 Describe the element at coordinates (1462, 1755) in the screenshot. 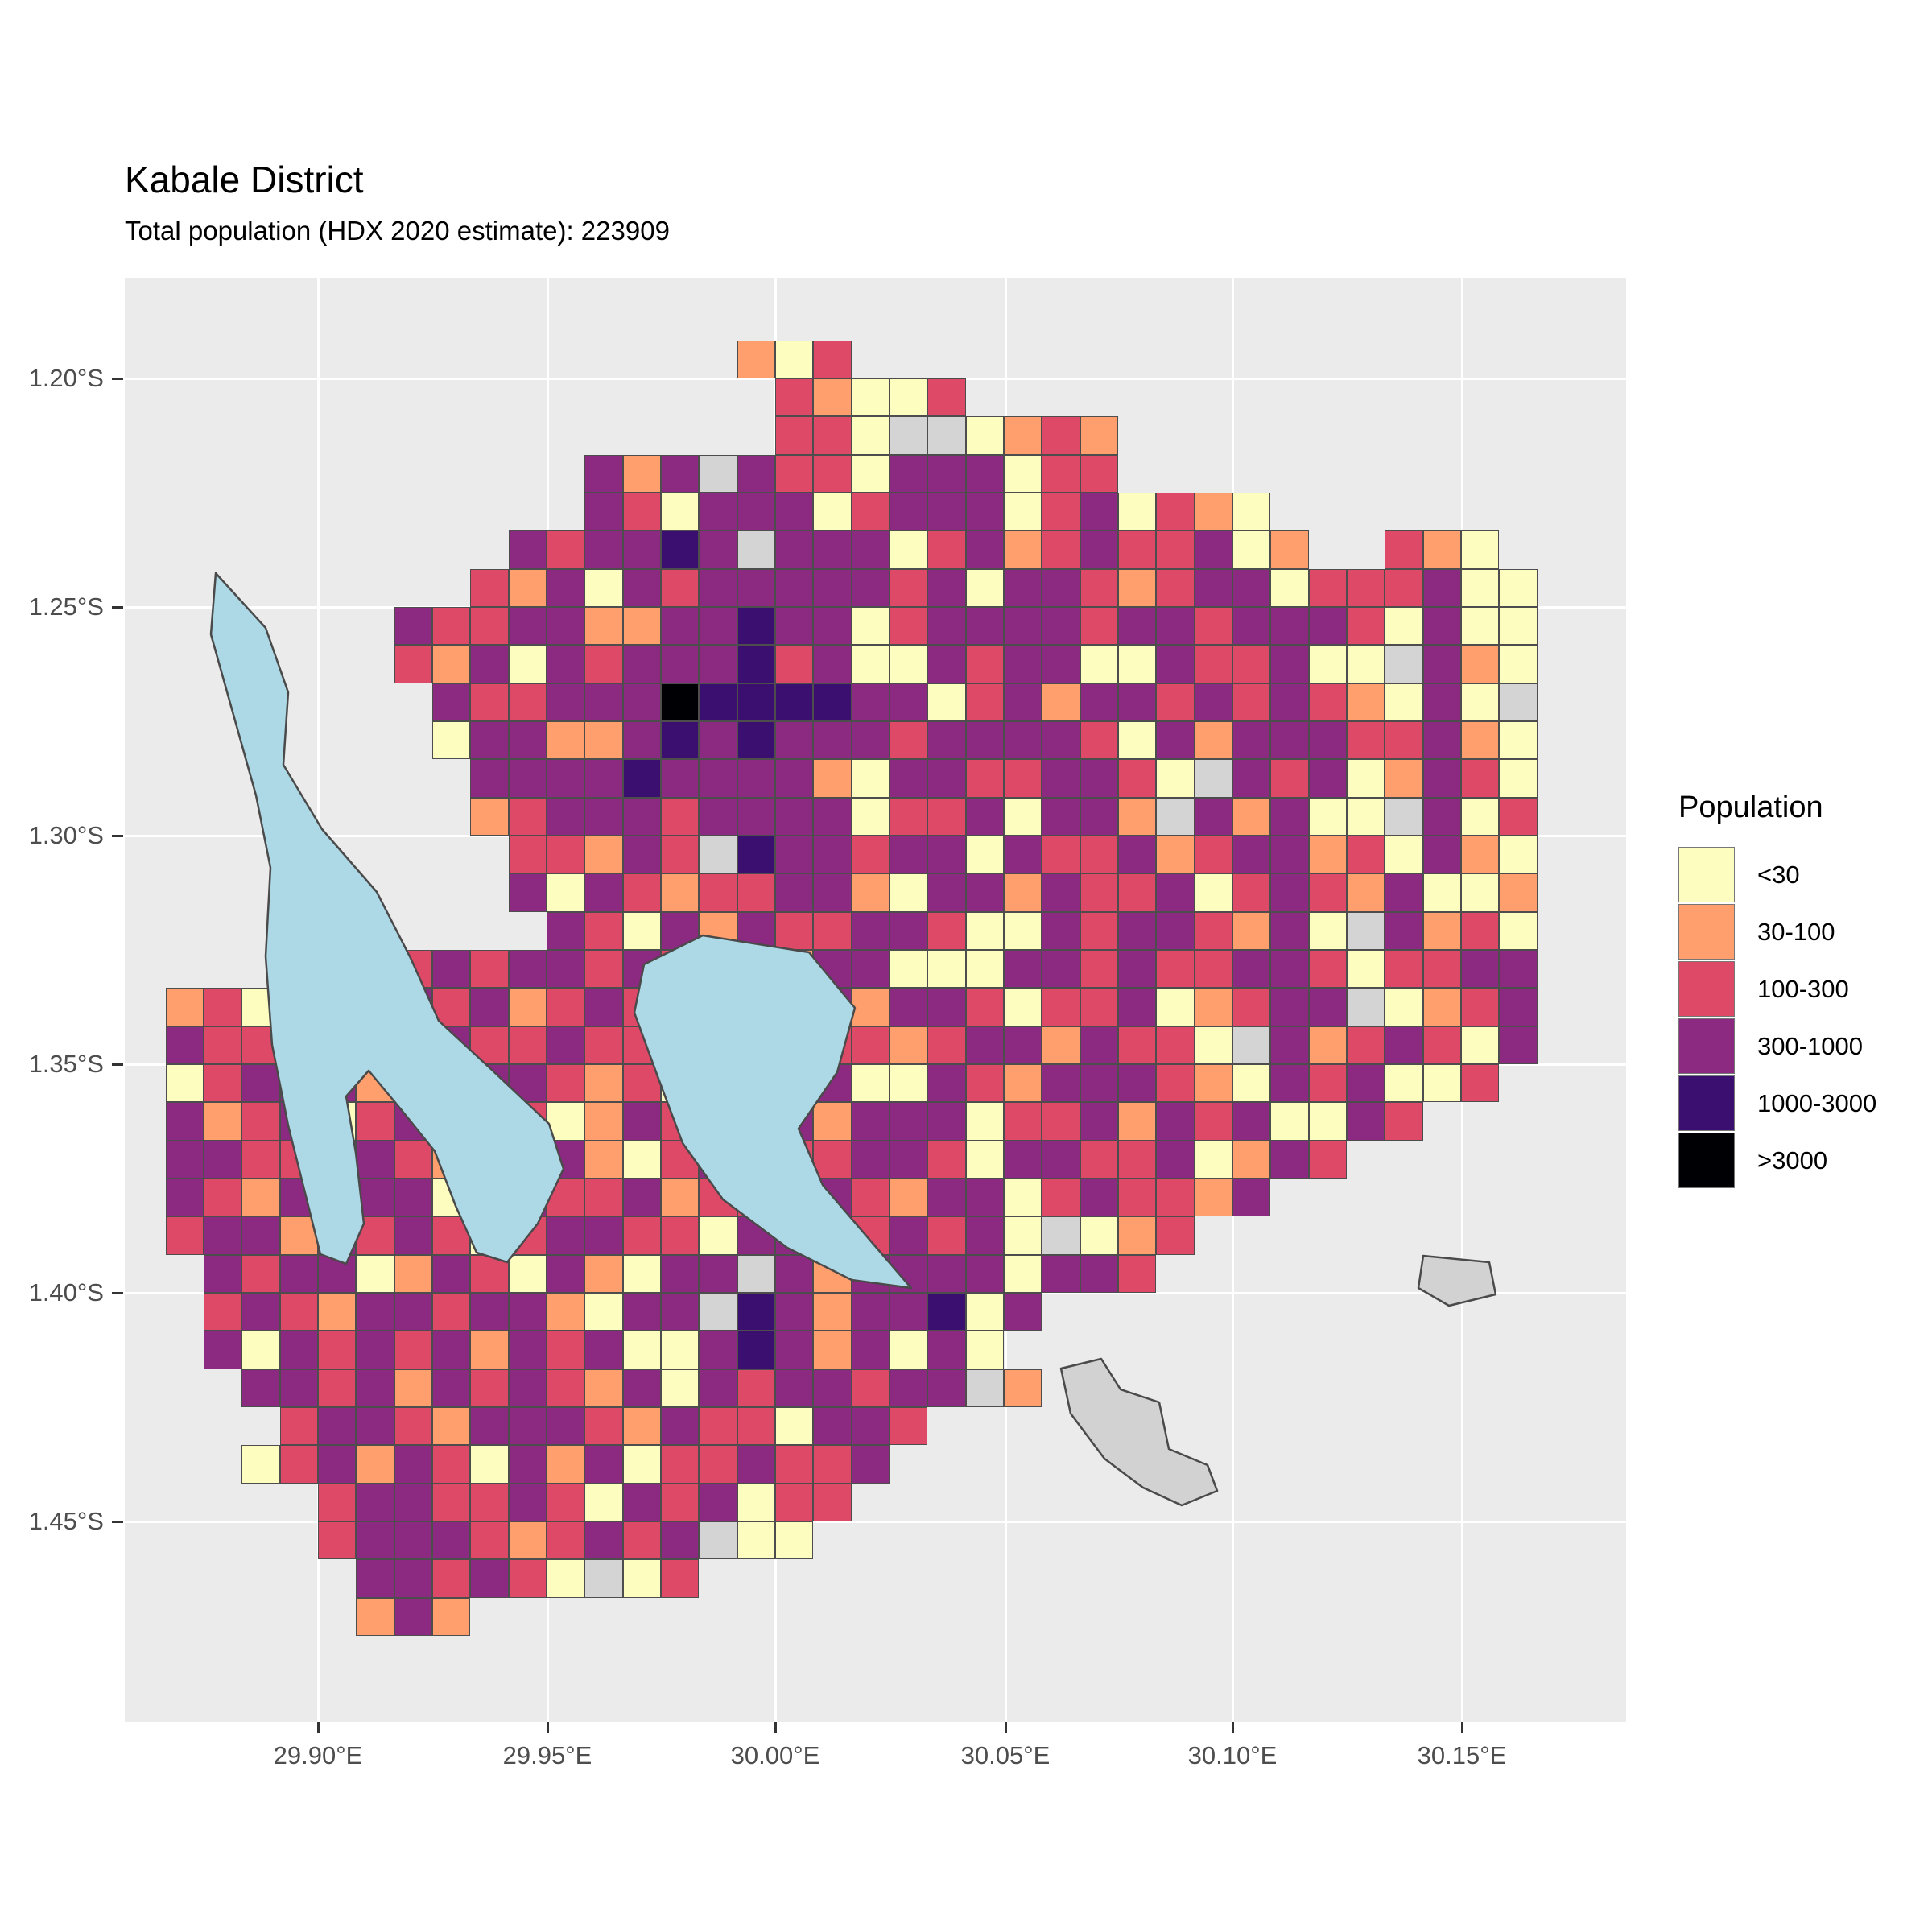

I see `x-tick-label: 30.15°E` at that location.